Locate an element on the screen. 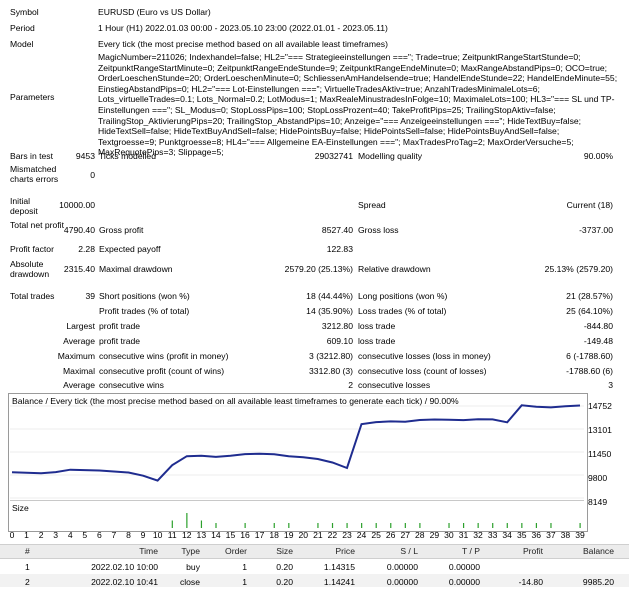 The image size is (629, 600). x-tick-label: 5 is located at coordinates (85, 535).